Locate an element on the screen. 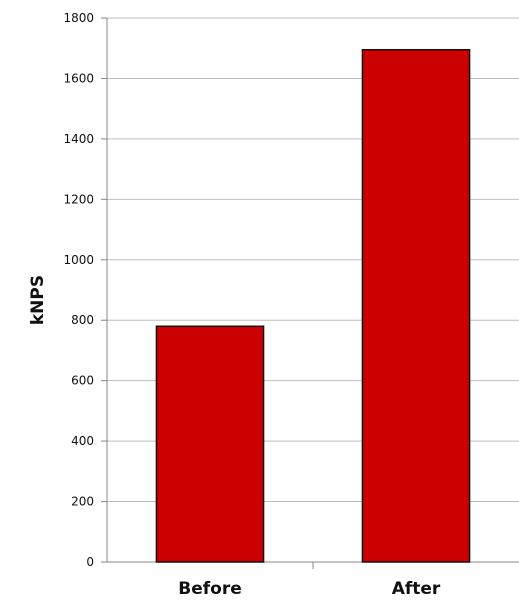 Image resolution: width=519 pixels, height=604 pixels. y-tick-label: 400 is located at coordinates (82, 441).